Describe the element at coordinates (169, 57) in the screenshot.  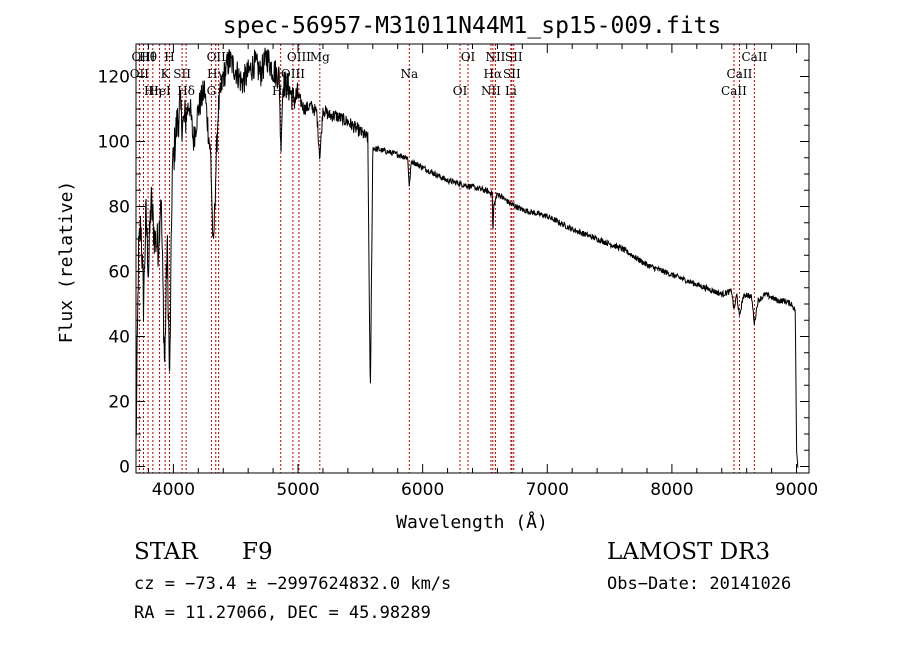
I see `spectral-line-label: H` at that location.